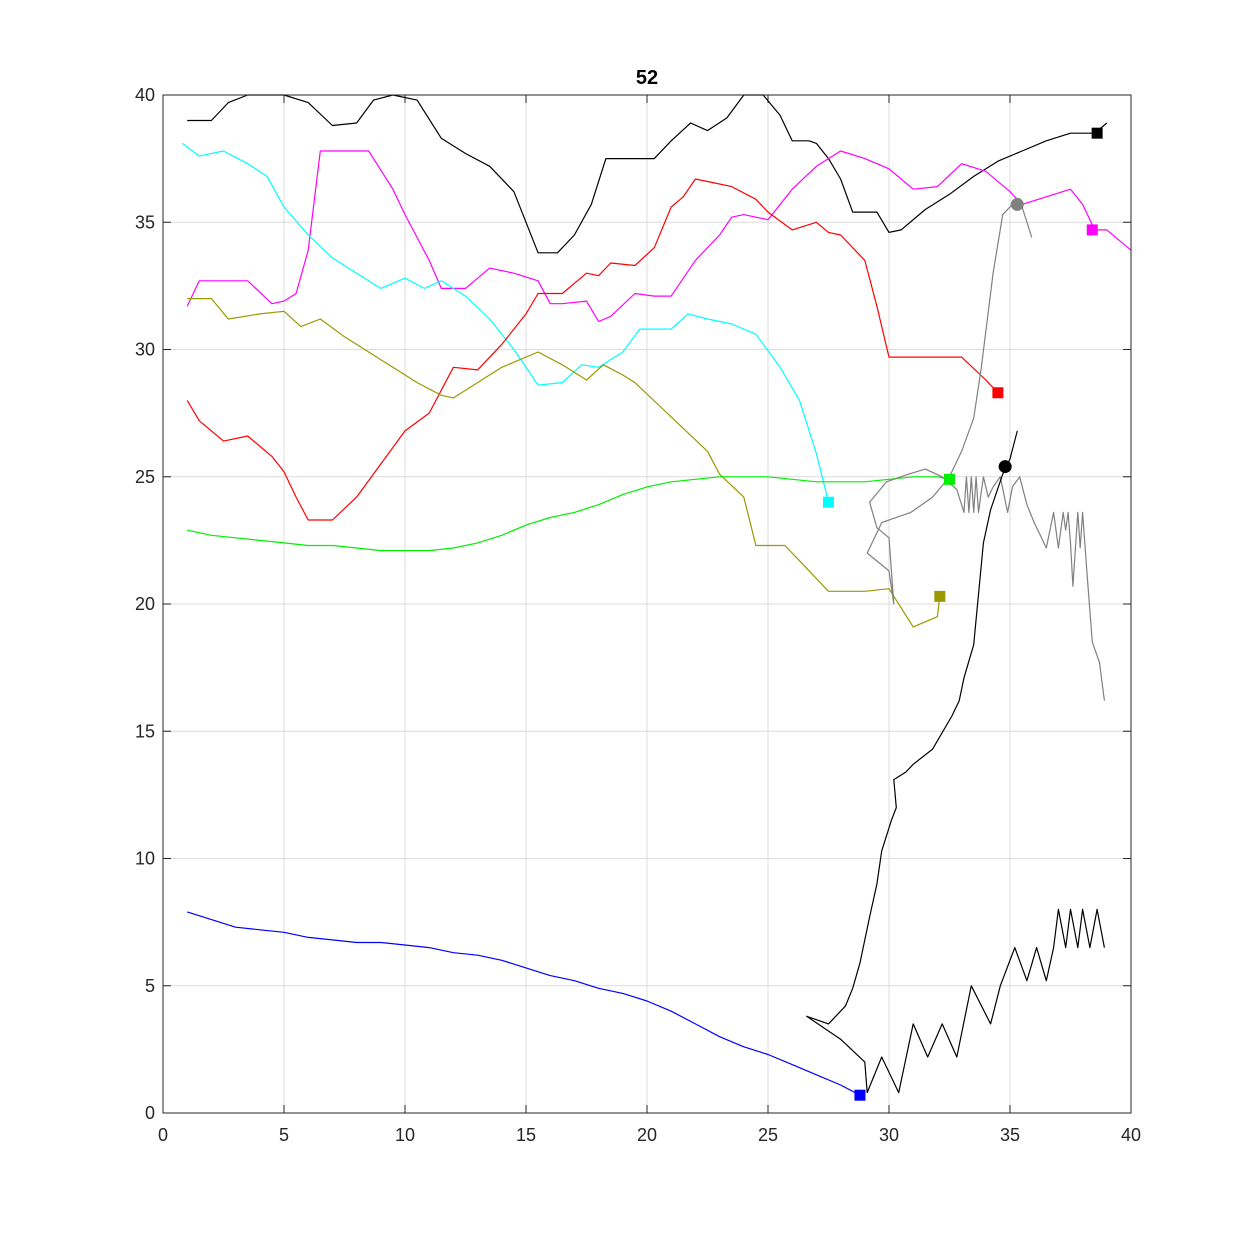 The width and height of the screenshot is (1250, 1250). What do you see at coordinates (526, 1135) in the screenshot?
I see `x-tick-label: 15` at bounding box center [526, 1135].